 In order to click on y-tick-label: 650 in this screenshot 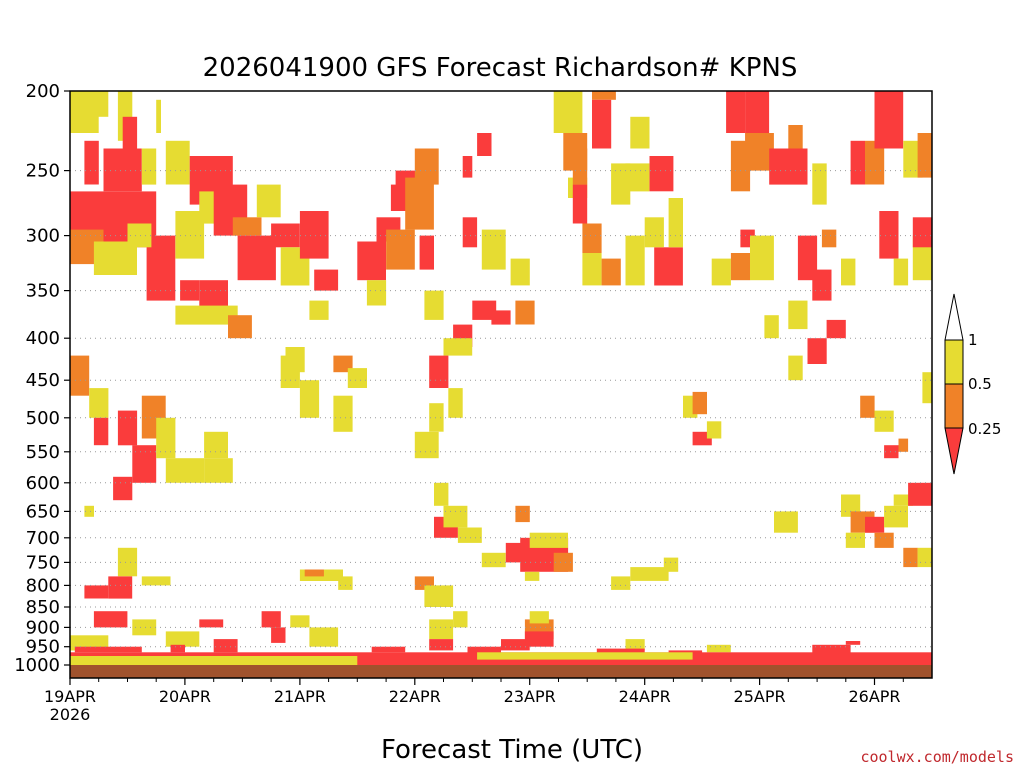, I will do `click(43, 511)`.